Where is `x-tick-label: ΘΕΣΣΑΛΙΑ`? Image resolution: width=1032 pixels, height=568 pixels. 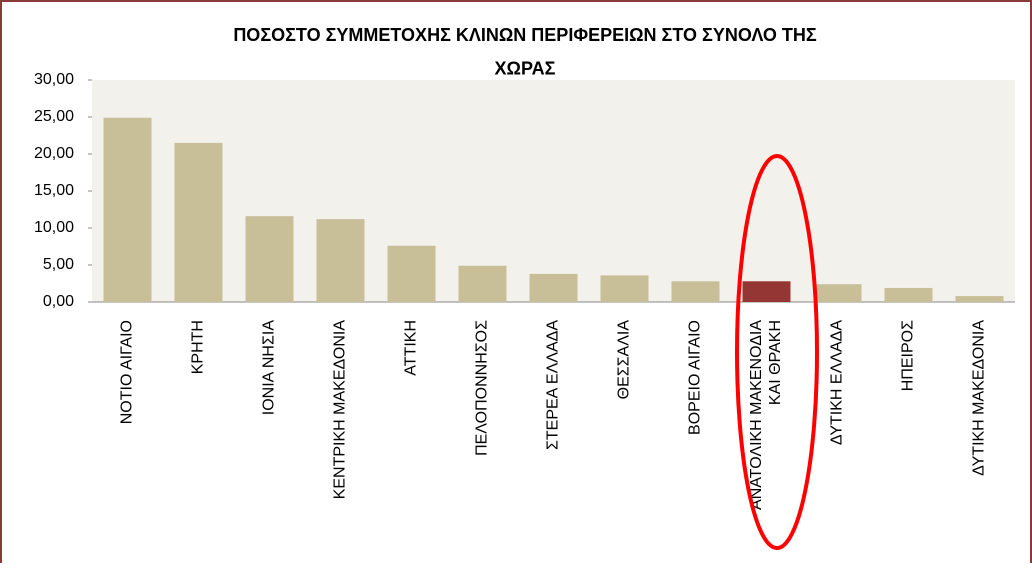
x-tick-label: ΘΕΣΣΑΛΙΑ is located at coordinates (624, 360).